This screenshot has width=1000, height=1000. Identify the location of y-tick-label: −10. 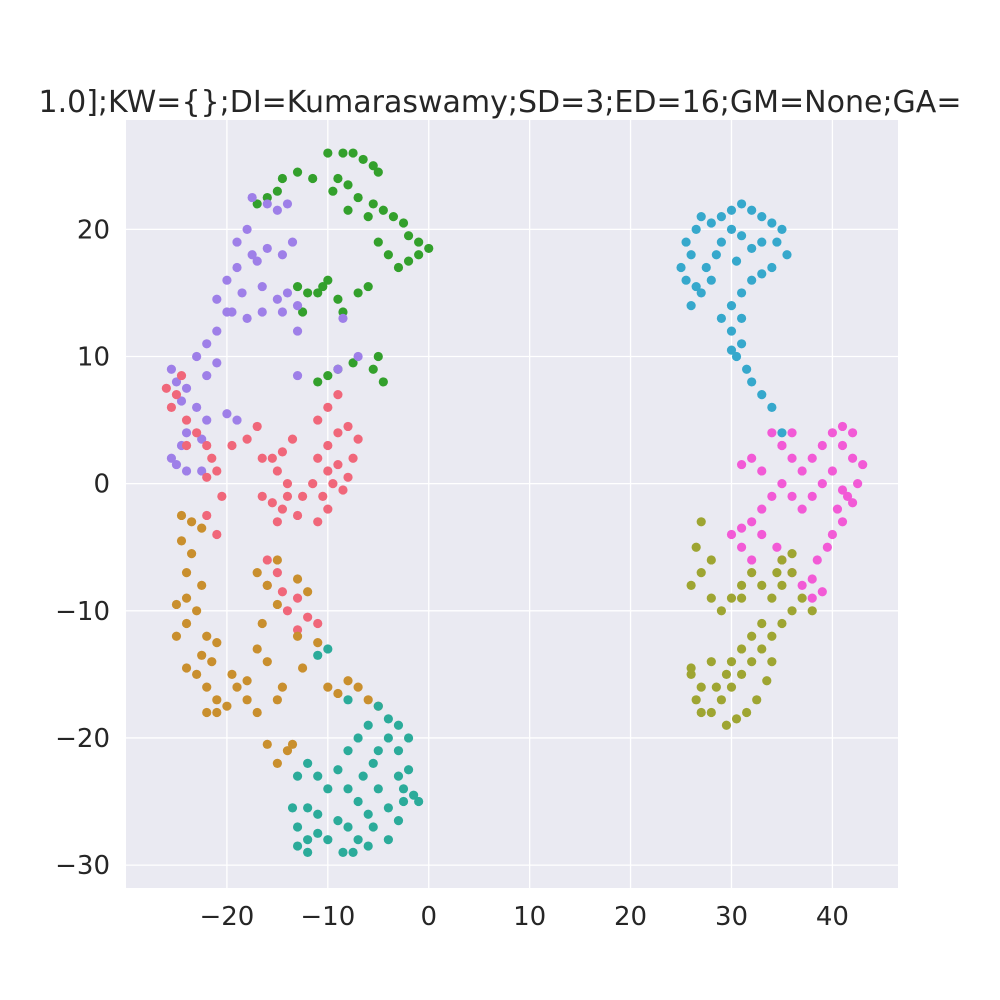
(82, 612).